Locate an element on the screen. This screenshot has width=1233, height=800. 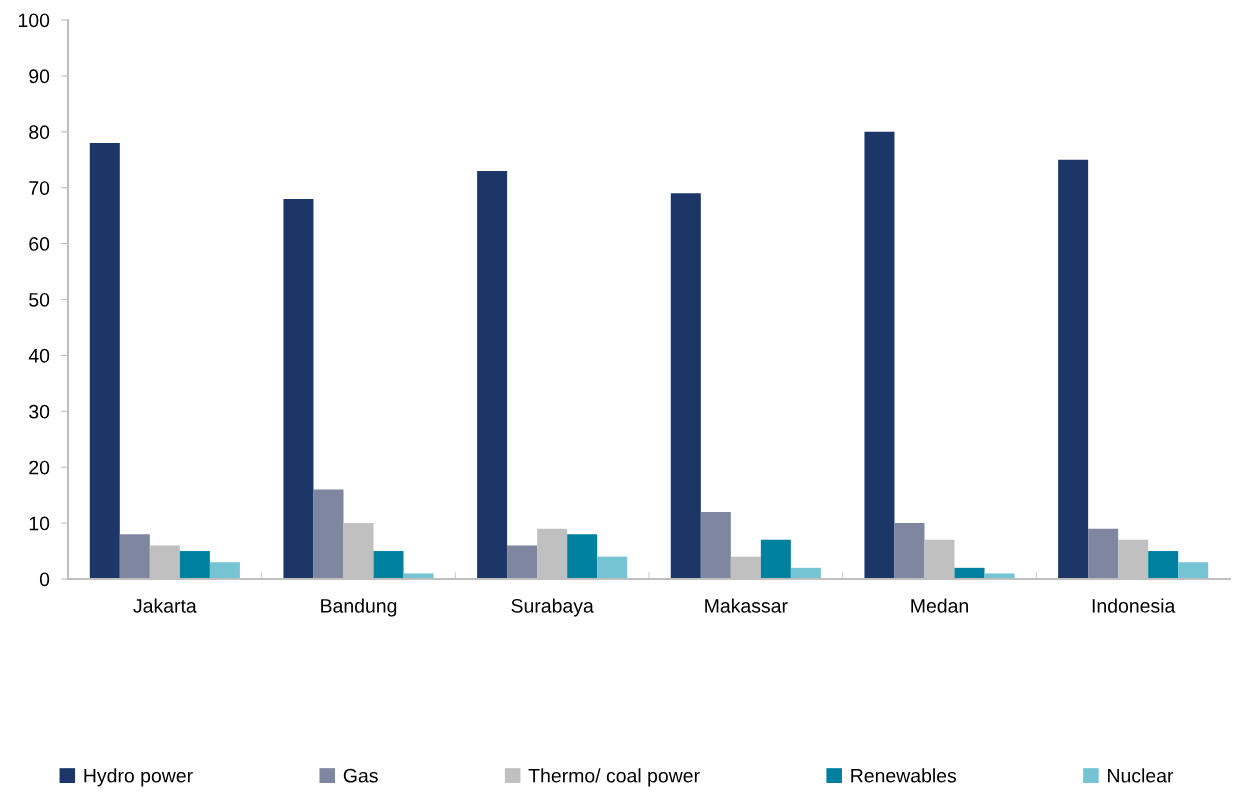
y-tick-label: 0 is located at coordinates (44, 579).